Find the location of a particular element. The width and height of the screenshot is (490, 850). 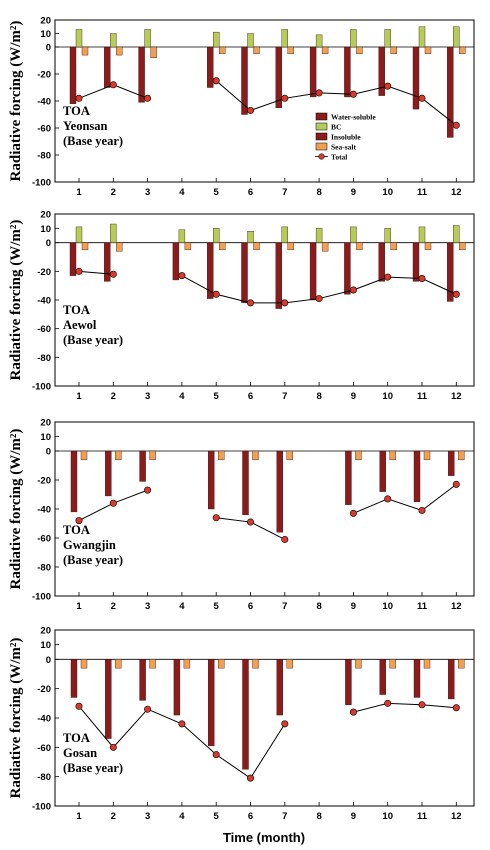

legend-swatch-water-soluble is located at coordinates (321, 116).